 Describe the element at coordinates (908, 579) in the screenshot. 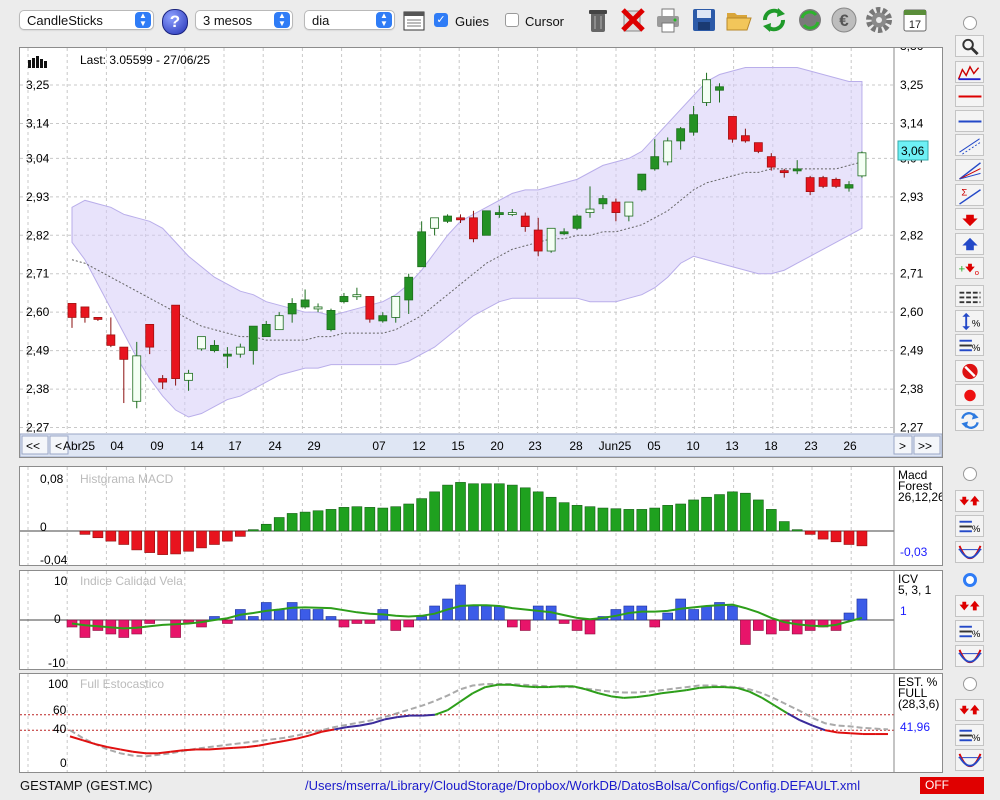

I see `indicator-legend: ICV` at that location.